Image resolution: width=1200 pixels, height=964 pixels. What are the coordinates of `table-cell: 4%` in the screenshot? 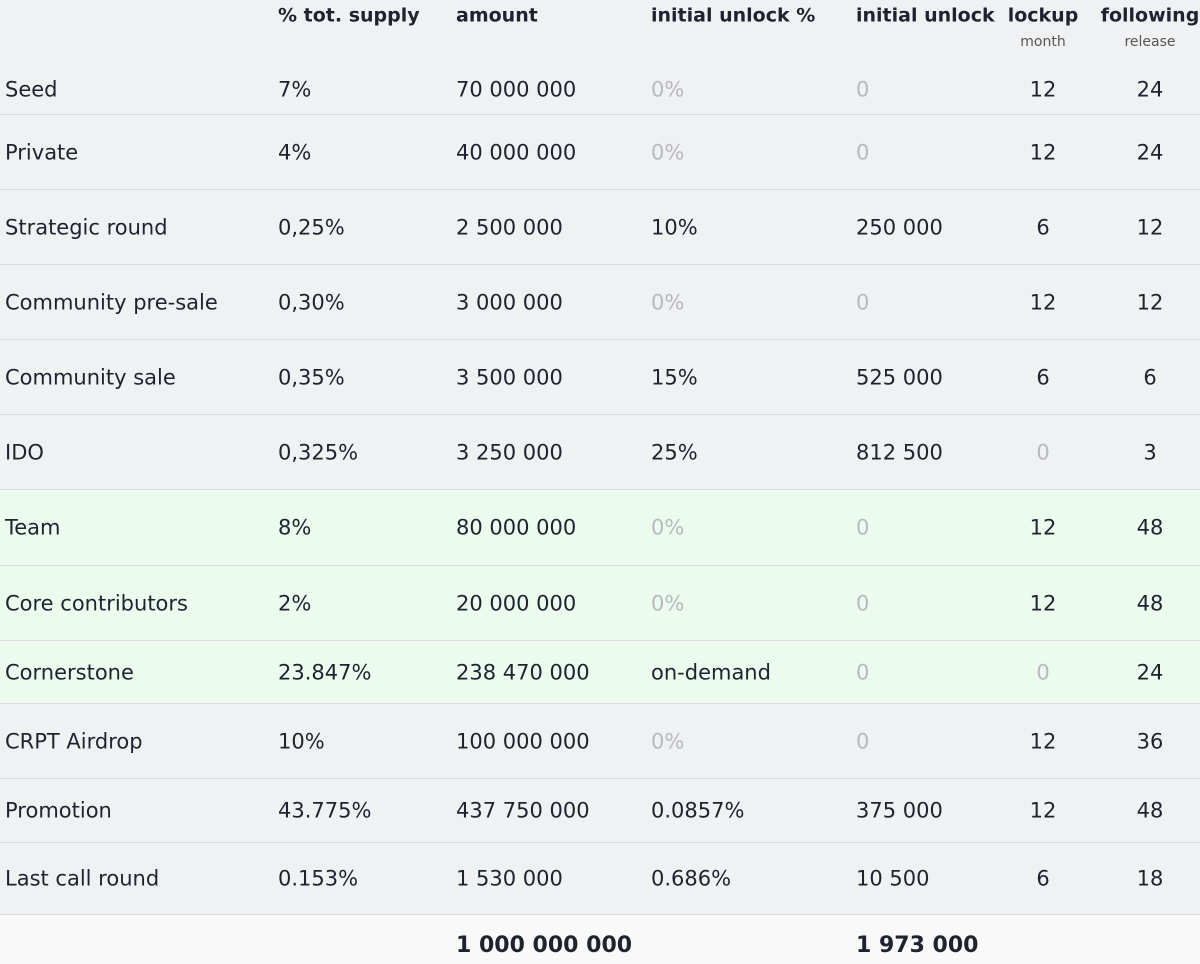 It's located at (295, 152).